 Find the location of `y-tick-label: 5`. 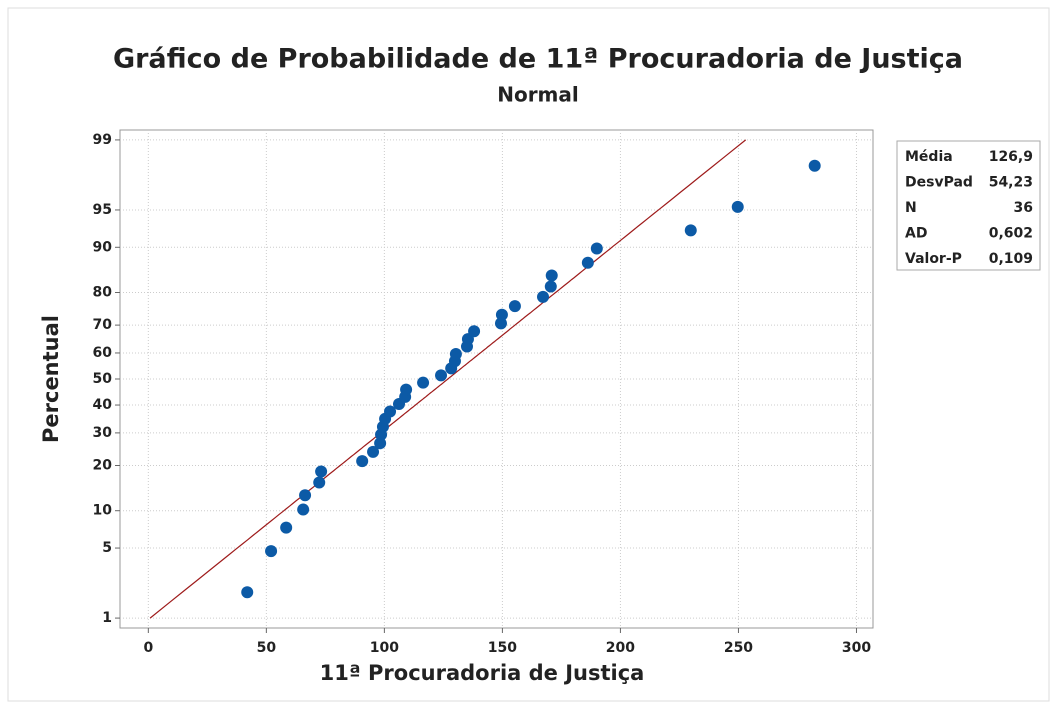

y-tick-label: 5 is located at coordinates (107, 548).